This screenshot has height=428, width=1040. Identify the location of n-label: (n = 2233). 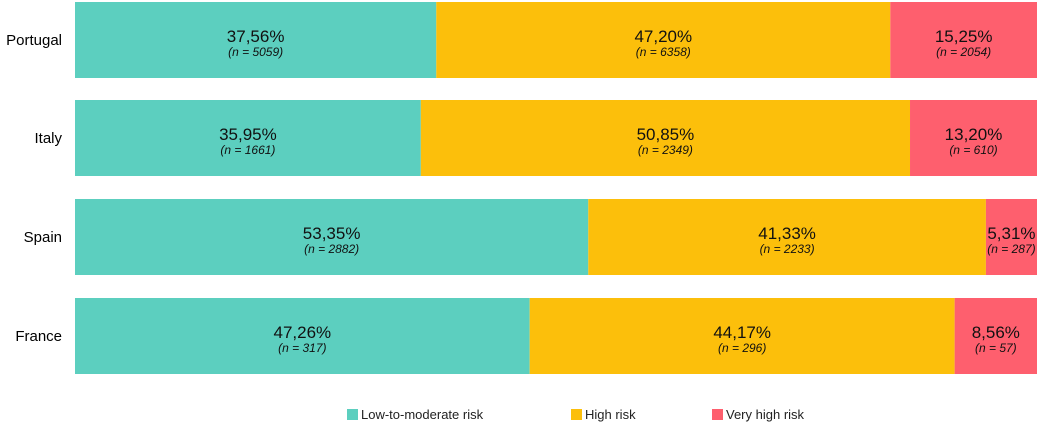
(787, 249).